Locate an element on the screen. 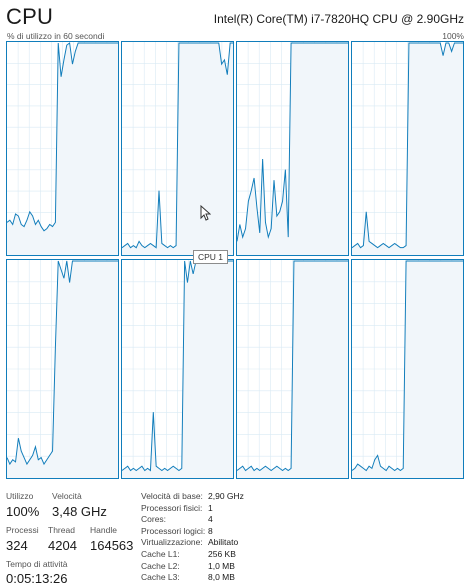 This screenshot has width=474, height=588. cpu-graph-7-plot is located at coordinates (407, 369).